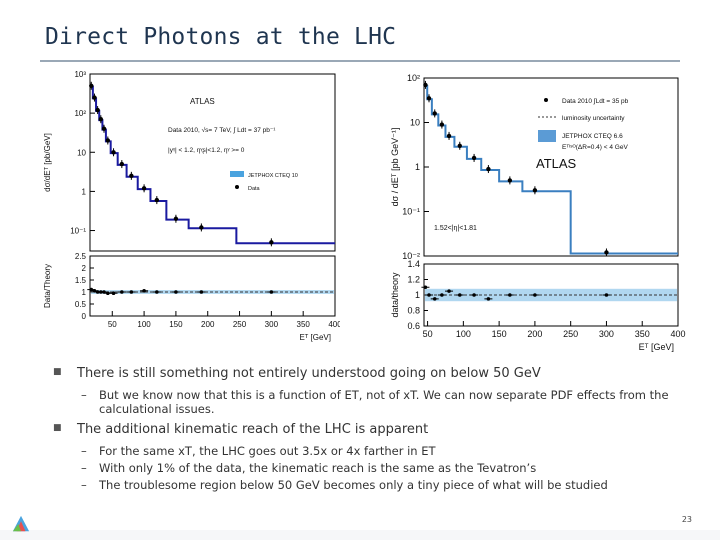 This screenshot has height=540, width=720. I want to click on y-tick-label: 10³, so click(80, 74).